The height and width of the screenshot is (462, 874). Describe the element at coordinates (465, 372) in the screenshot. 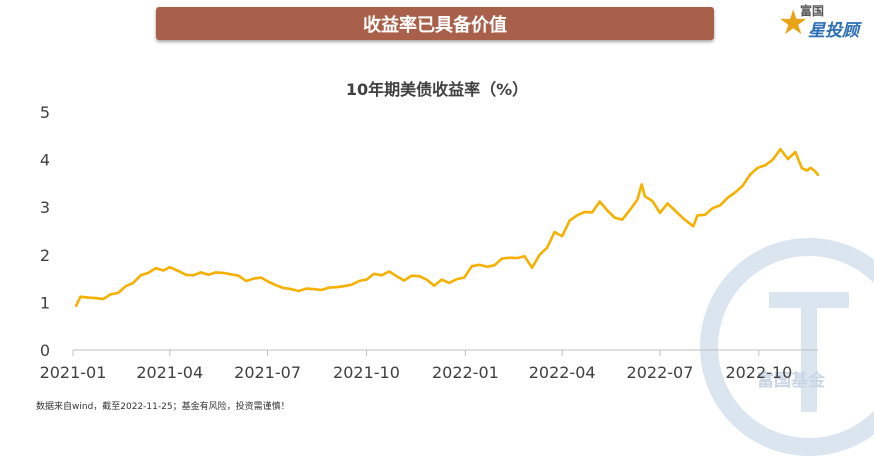

I see `x-tick-label: 2022-01` at that location.